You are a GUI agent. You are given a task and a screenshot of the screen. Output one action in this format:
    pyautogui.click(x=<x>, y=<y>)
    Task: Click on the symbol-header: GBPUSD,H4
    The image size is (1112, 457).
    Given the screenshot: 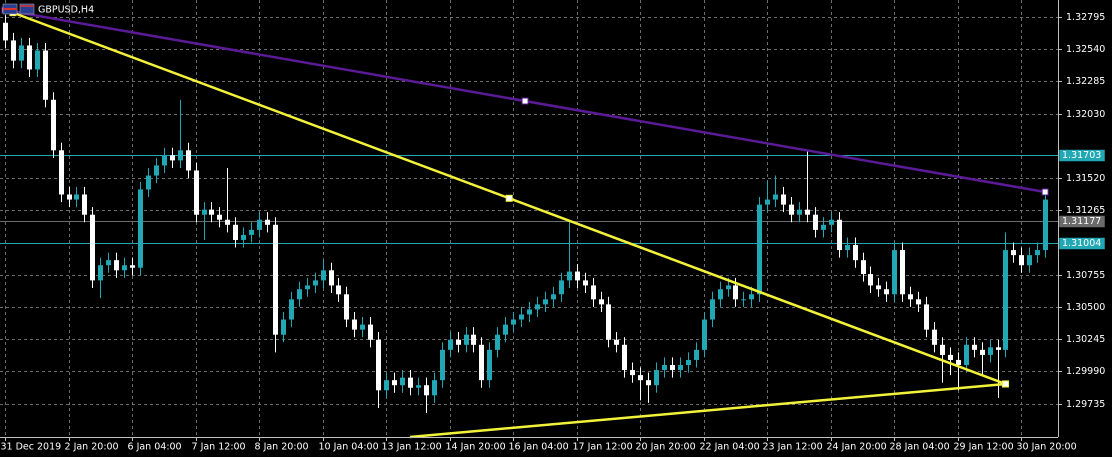 What is the action you would take?
    pyautogui.click(x=48, y=9)
    